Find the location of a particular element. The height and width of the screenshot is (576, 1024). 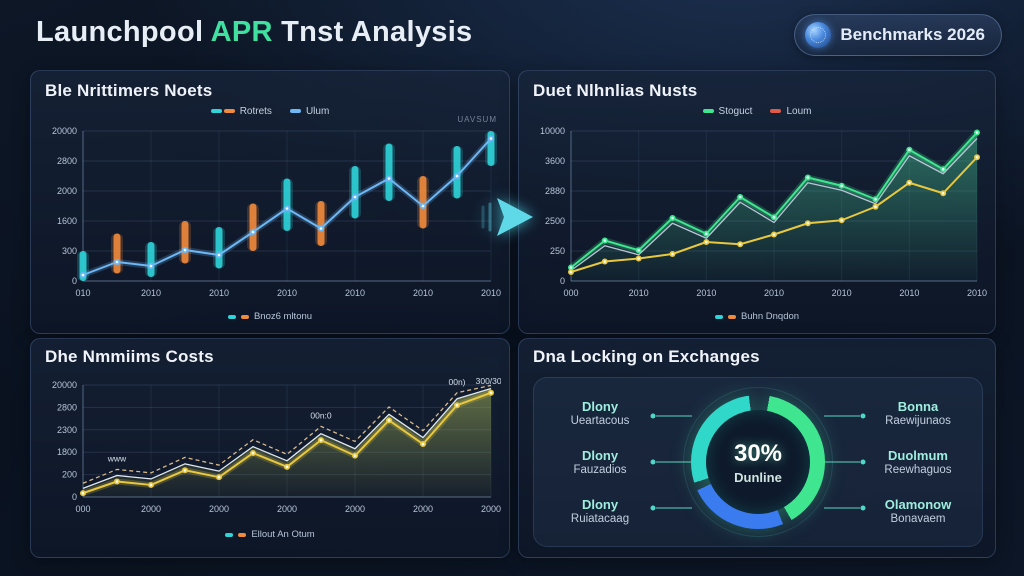

year-badge: Benchmarks 2026 is located at coordinates (898, 35).